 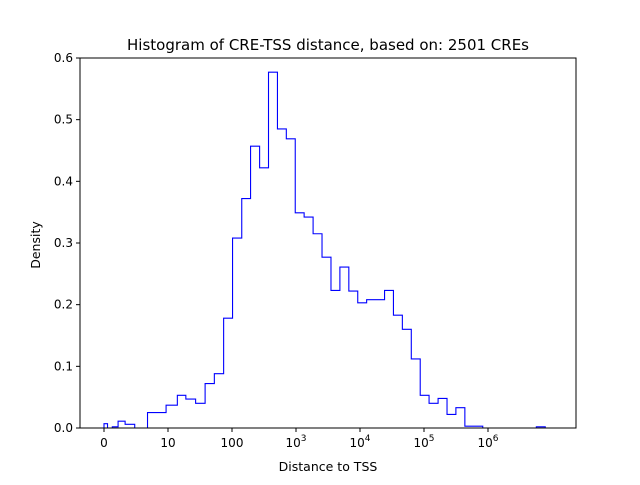 I want to click on y-tick-label: 0.4, so click(x=63, y=181).